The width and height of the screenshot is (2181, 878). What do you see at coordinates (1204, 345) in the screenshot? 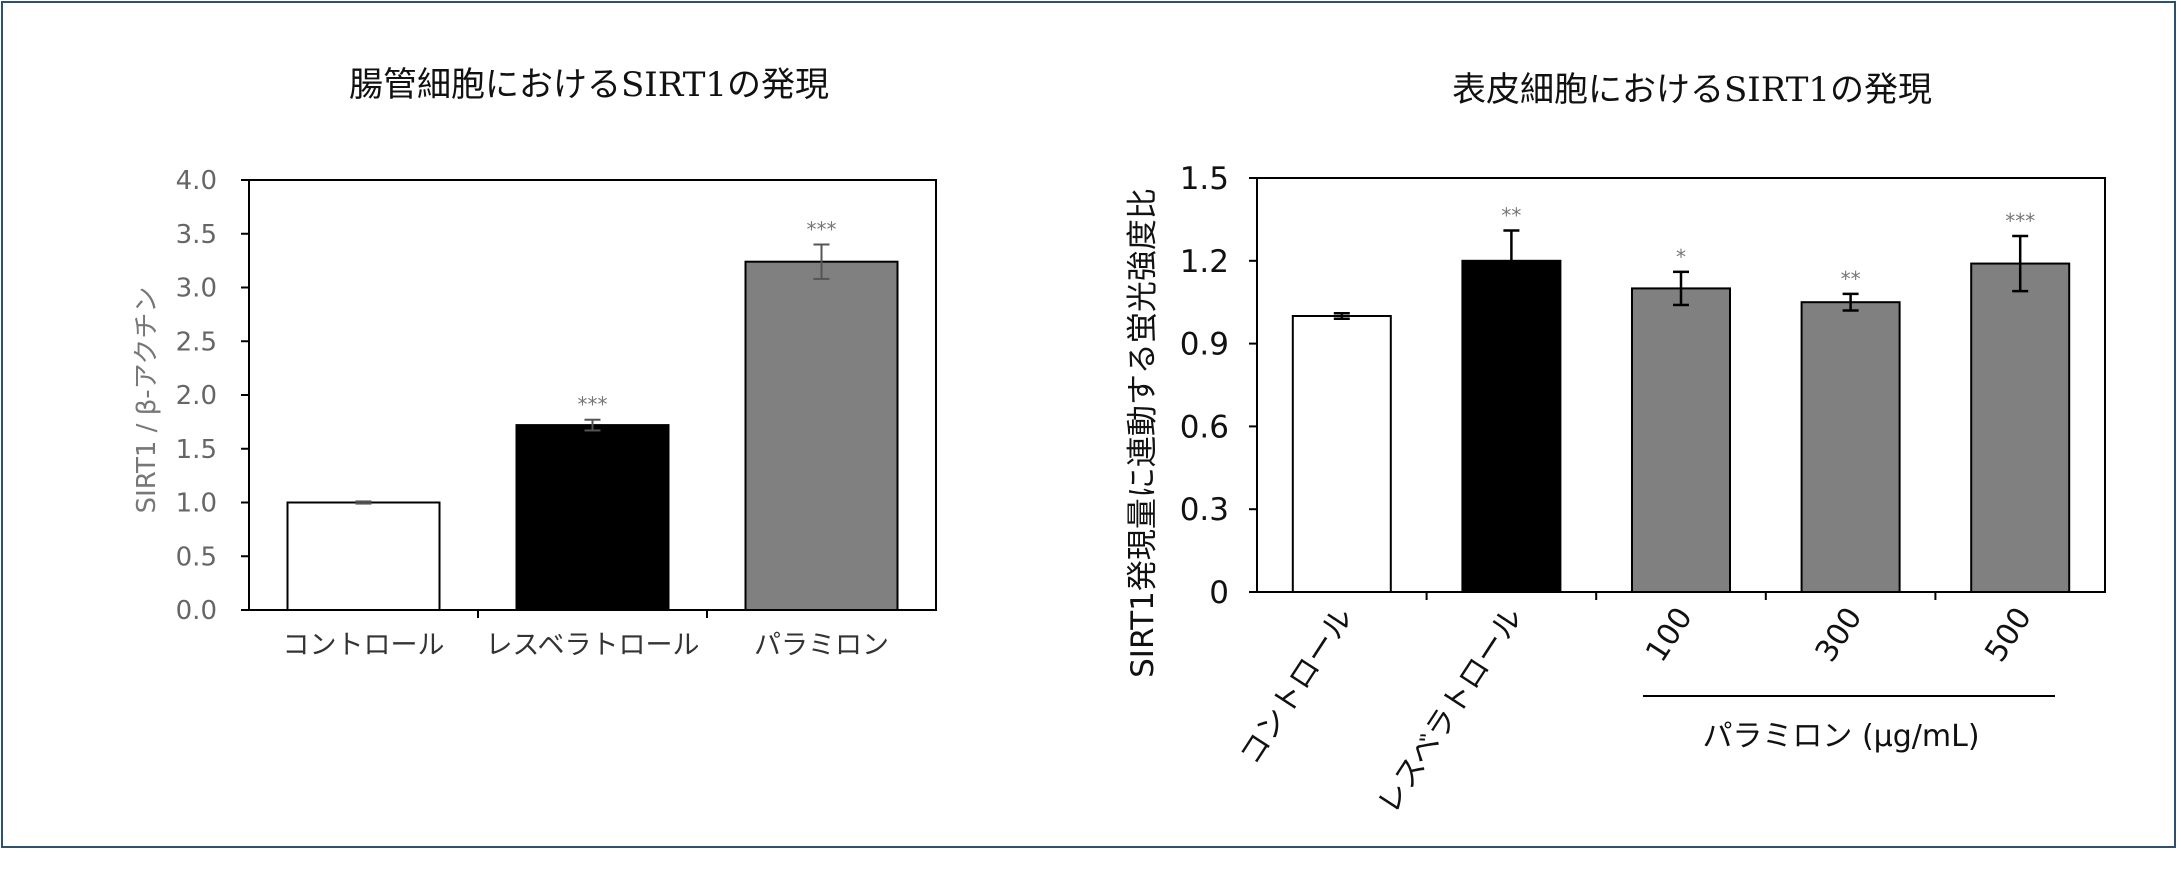
I see `y-tick-label: 0.9` at bounding box center [1204, 345].